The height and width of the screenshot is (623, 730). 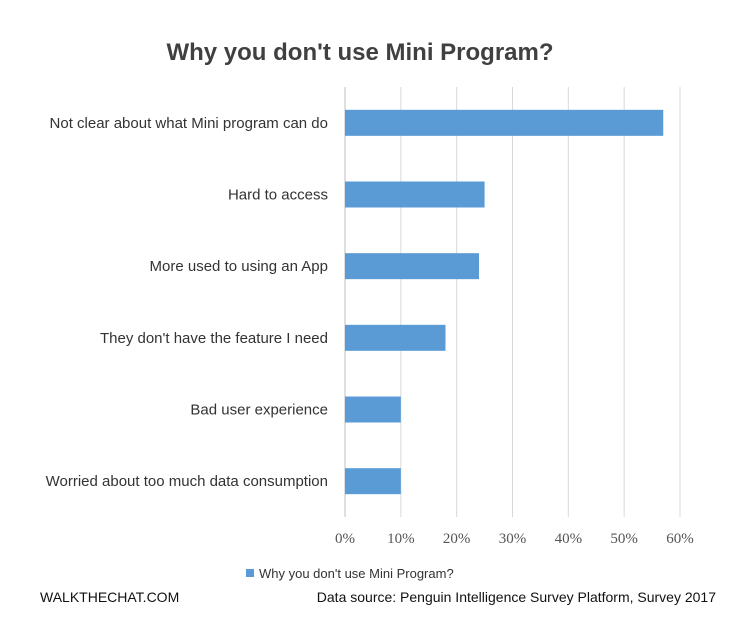 I want to click on category-label: Not clear about what Mini program can do, so click(x=189, y=123).